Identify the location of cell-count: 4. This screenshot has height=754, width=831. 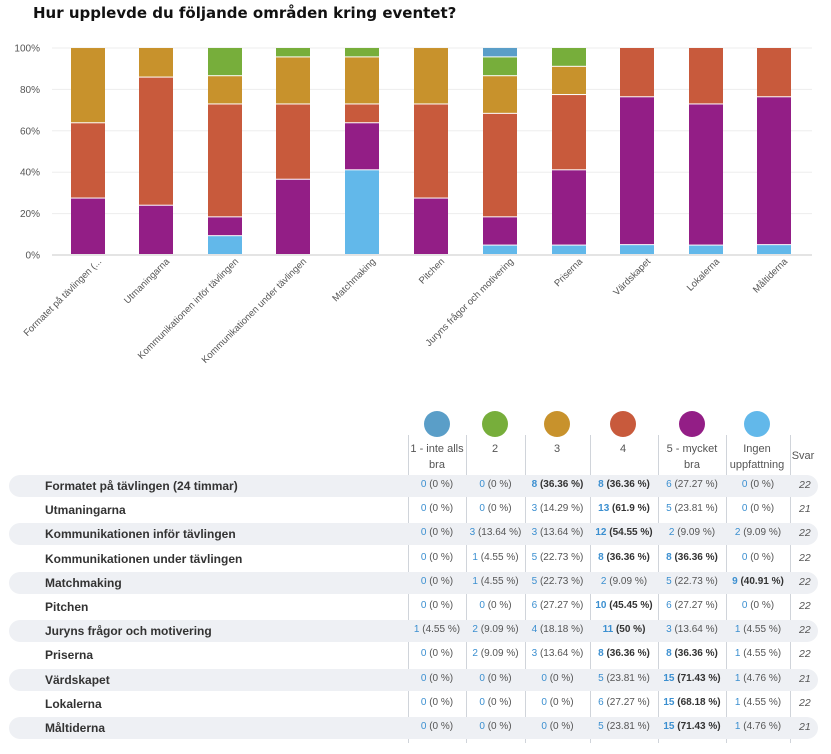
(534, 630).